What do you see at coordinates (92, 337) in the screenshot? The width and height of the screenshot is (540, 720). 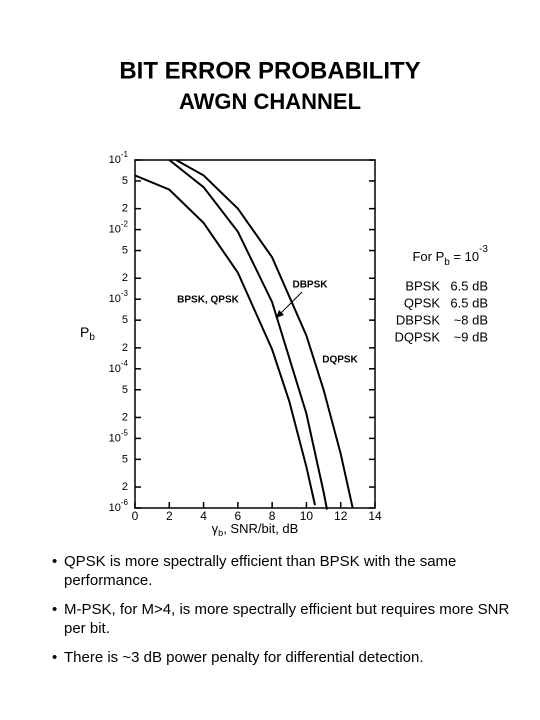 I see `y-axis-label-sub: b` at bounding box center [92, 337].